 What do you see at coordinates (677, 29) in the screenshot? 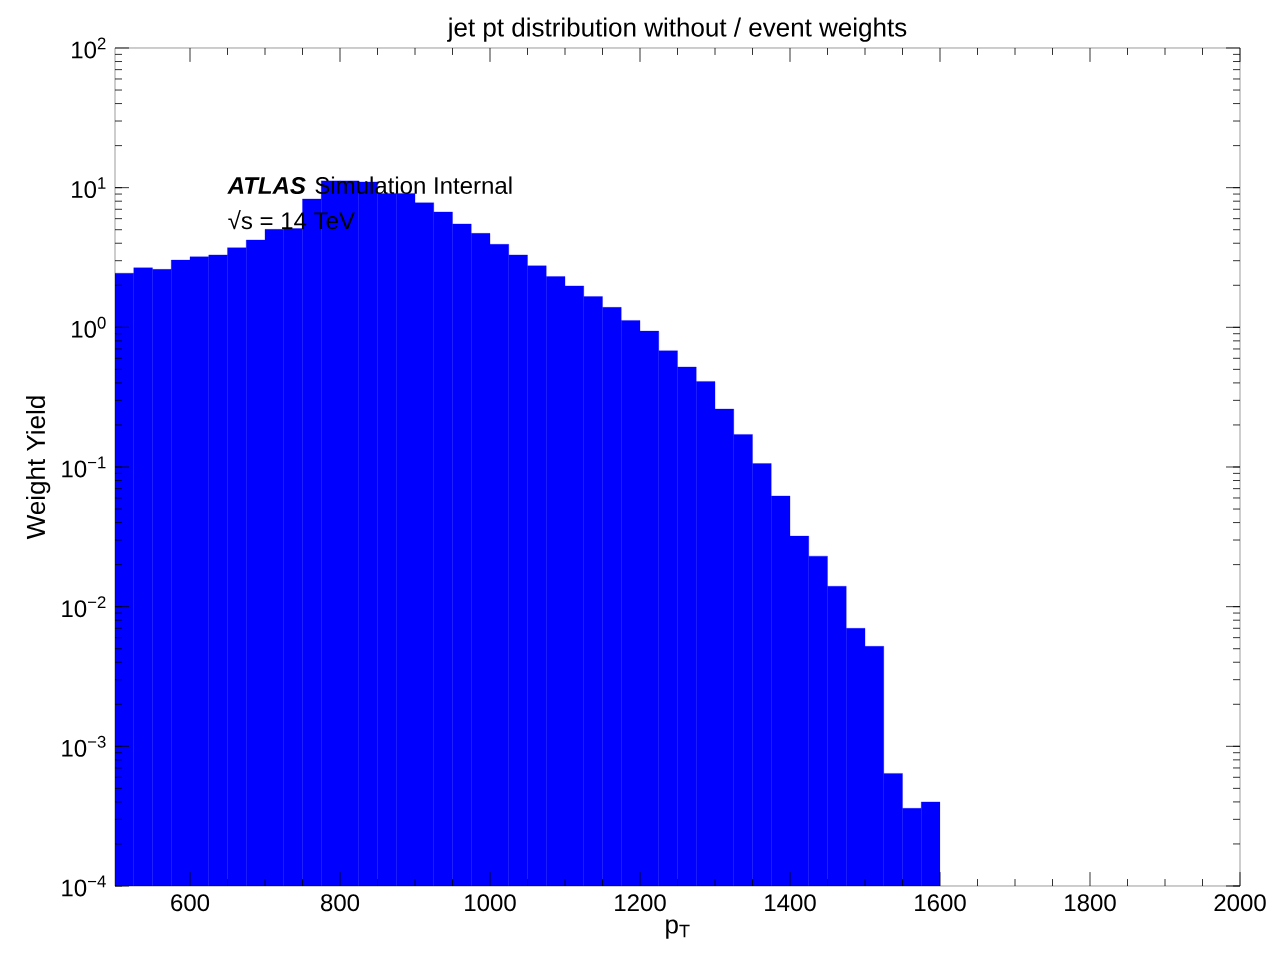
I see `chart-title: jet pt distribution without / event weights` at bounding box center [677, 29].